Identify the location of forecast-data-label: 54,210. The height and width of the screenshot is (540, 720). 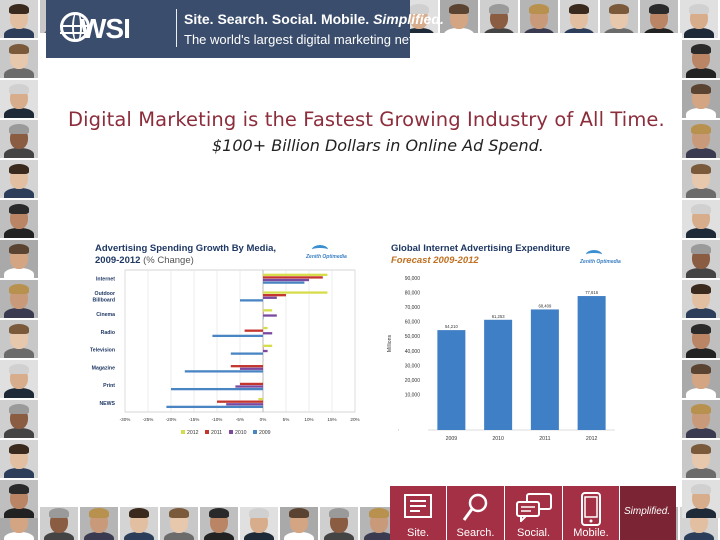
(451, 326).